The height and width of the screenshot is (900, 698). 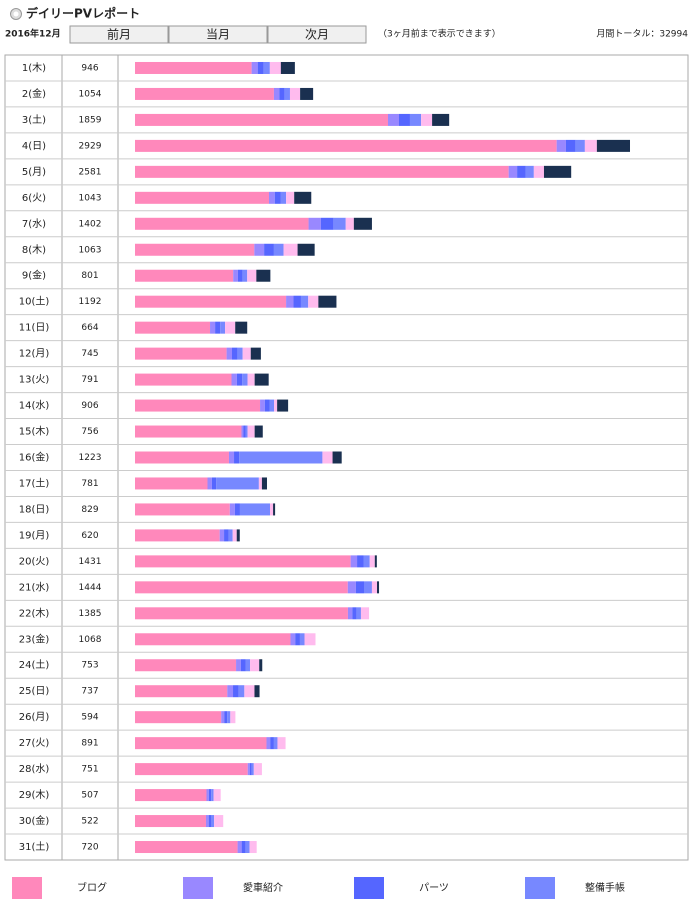 I want to click on pv-value: 507, so click(x=89, y=796).